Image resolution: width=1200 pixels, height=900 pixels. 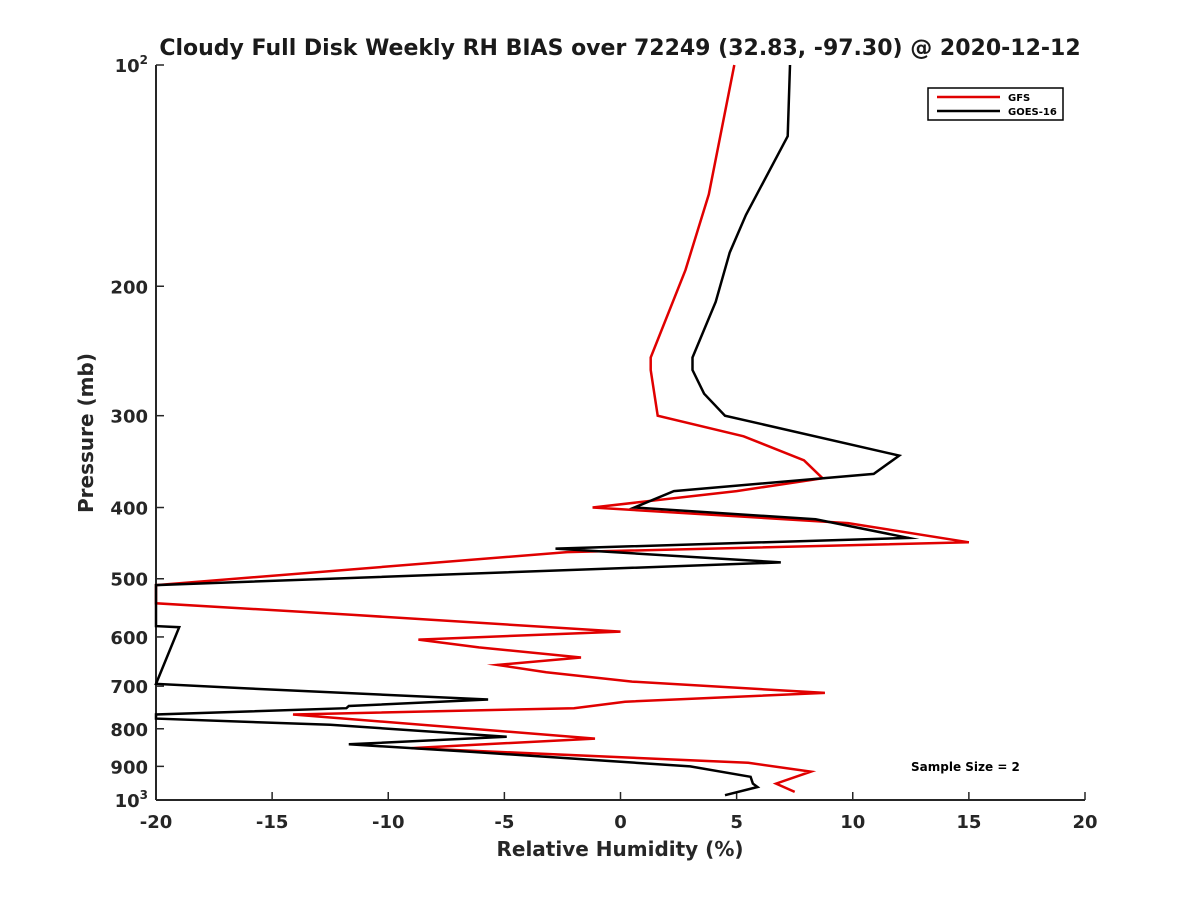 What do you see at coordinates (619, 849) in the screenshot?
I see `x-axis-label: Relative Humidity (%)` at bounding box center [619, 849].